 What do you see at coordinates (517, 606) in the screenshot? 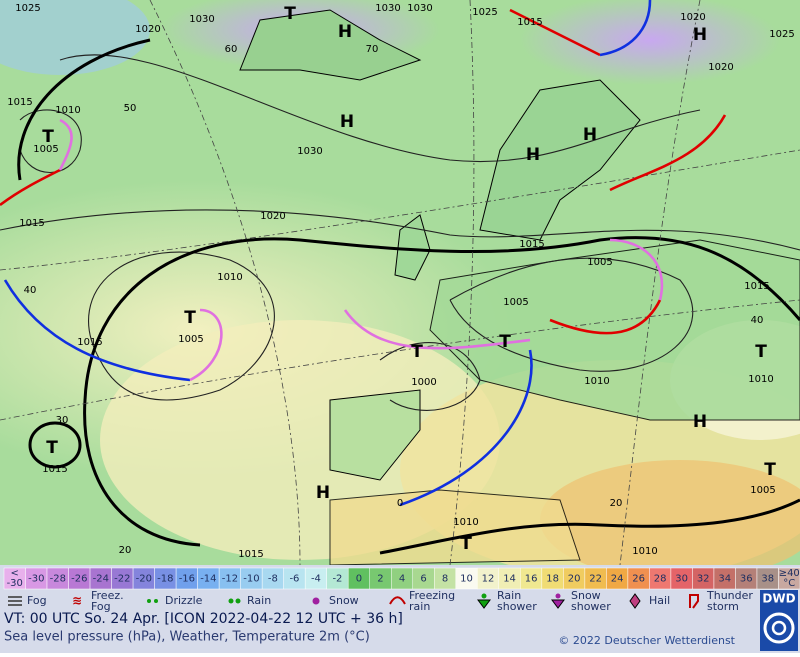
I see `legend-label: shower` at bounding box center [517, 606].